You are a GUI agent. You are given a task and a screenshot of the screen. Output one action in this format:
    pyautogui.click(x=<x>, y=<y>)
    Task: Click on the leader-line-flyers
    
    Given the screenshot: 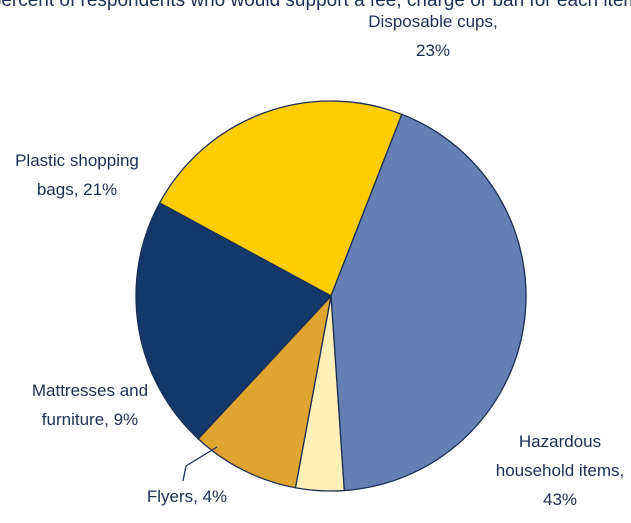 What is the action you would take?
    pyautogui.click(x=200, y=464)
    